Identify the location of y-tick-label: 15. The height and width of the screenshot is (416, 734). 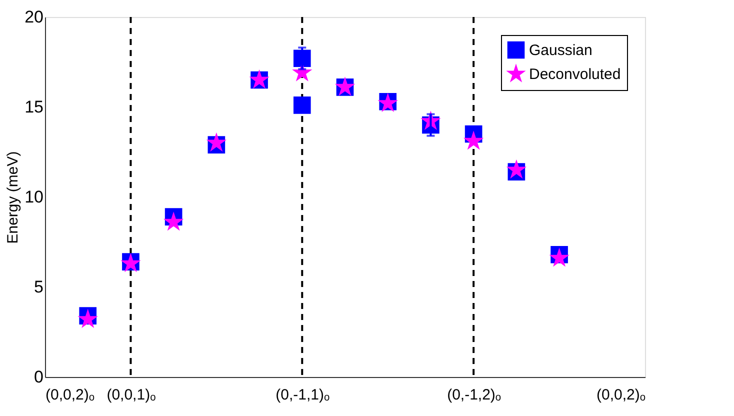
(34, 107).